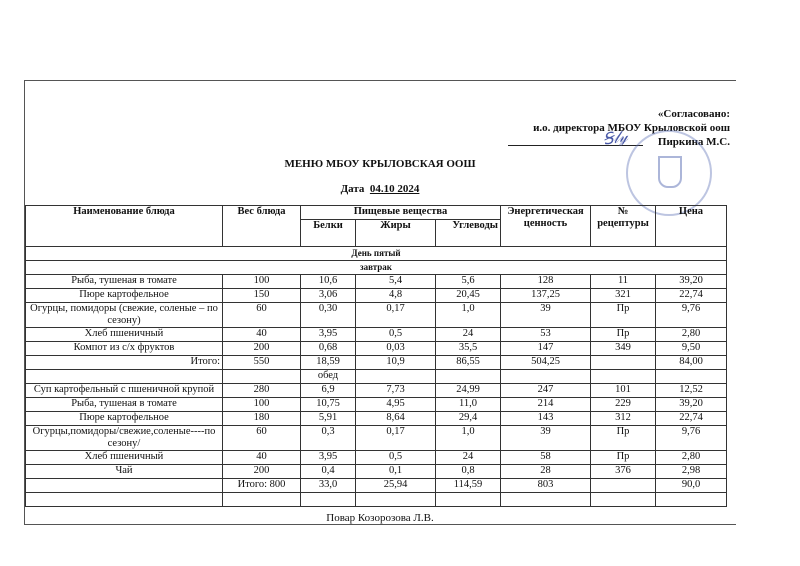 This screenshot has height=566, width=800. What do you see at coordinates (468, 471) in the screenshot?
I see `cell: 0,8` at bounding box center [468, 471].